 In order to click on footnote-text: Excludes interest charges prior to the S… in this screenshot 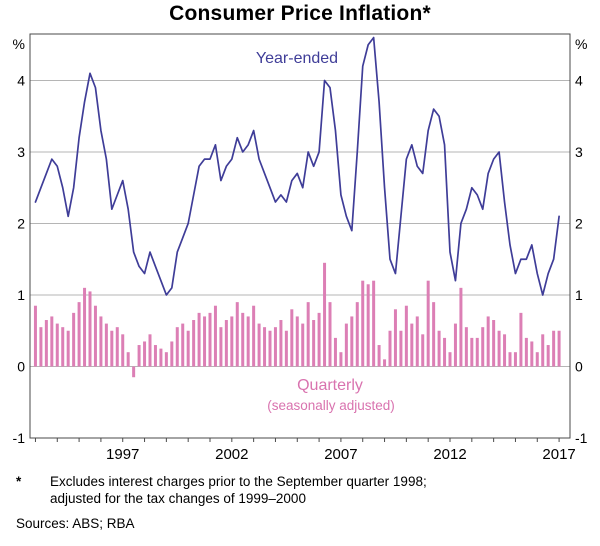, I will do `click(238, 491)`.